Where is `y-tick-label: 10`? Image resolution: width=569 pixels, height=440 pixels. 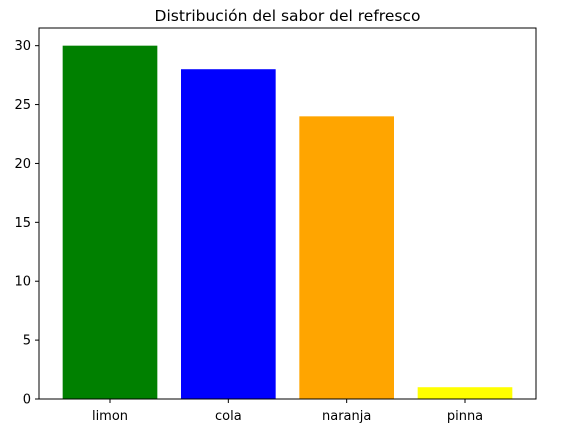 y-tick-label: 10 is located at coordinates (22, 282).